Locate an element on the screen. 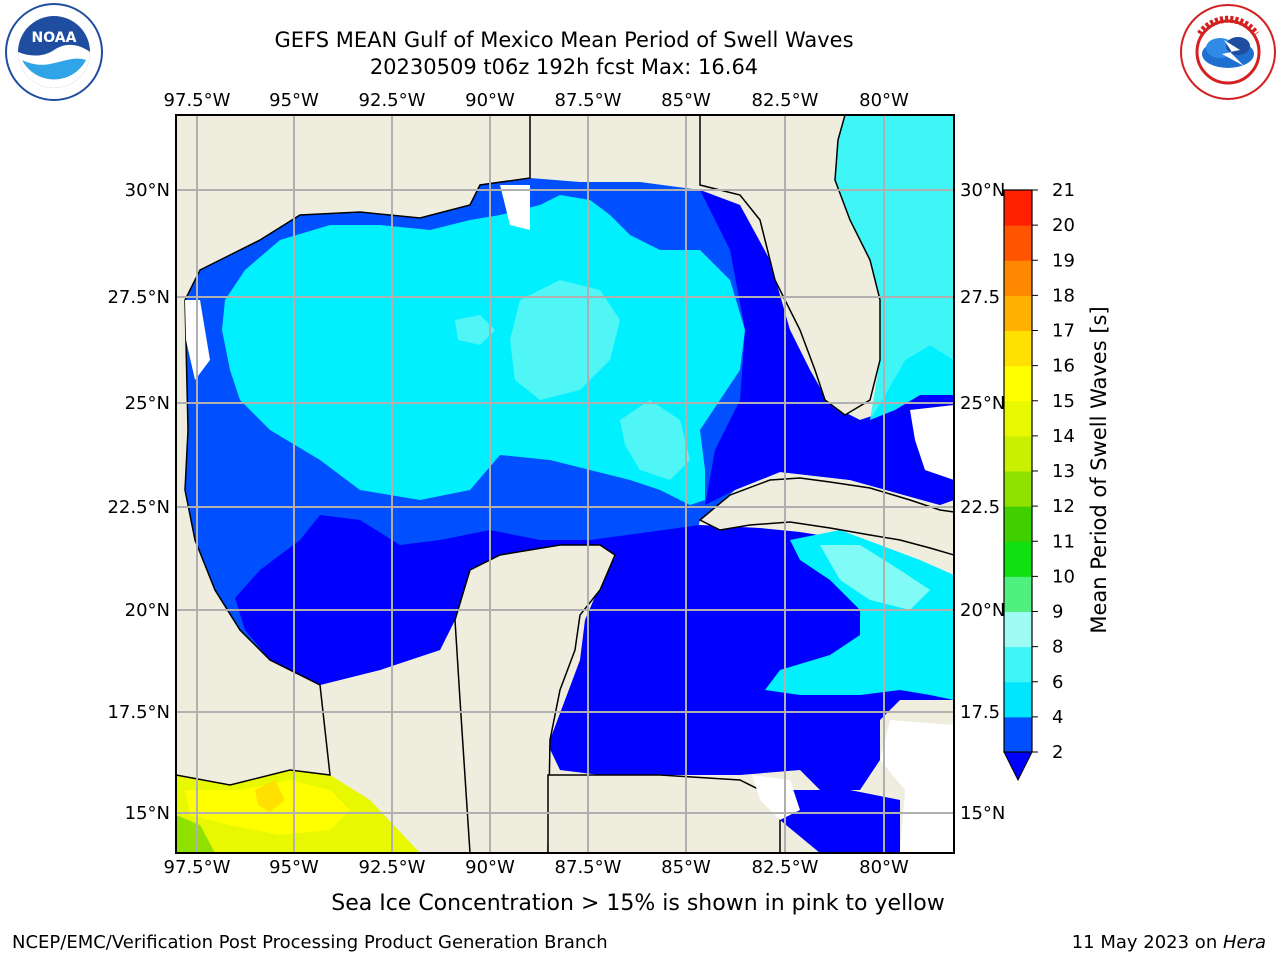 Image resolution: width=1280 pixels, height=960 pixels. lat-labels-right: 30°N 27.5 25°N 22.5 20°N 17.5 15°N is located at coordinates (982, 502).